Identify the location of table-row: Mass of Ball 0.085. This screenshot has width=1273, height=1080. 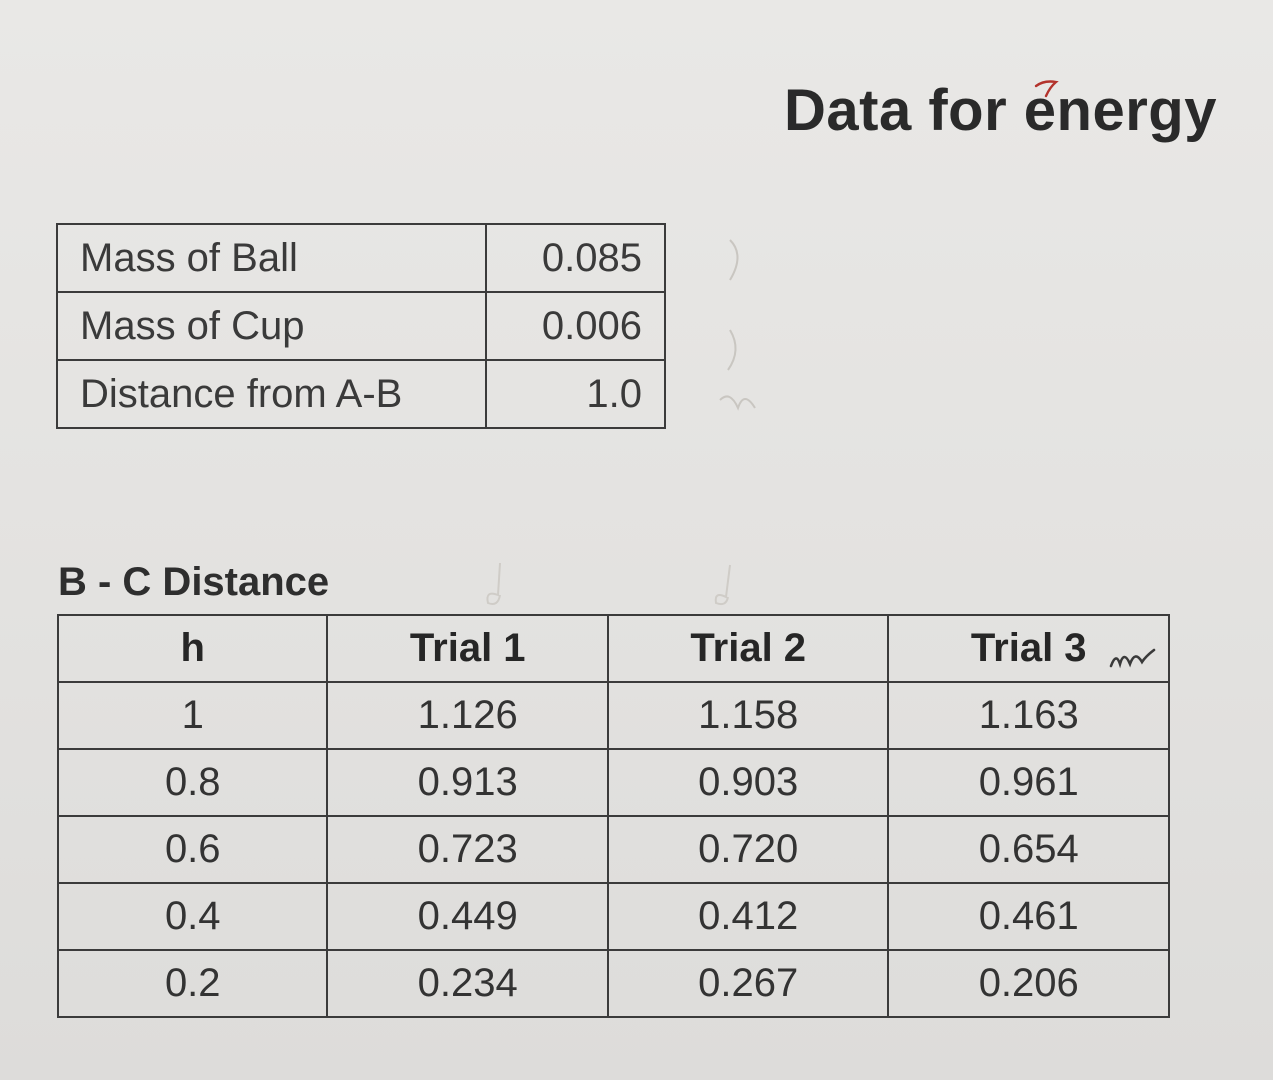
(361, 258).